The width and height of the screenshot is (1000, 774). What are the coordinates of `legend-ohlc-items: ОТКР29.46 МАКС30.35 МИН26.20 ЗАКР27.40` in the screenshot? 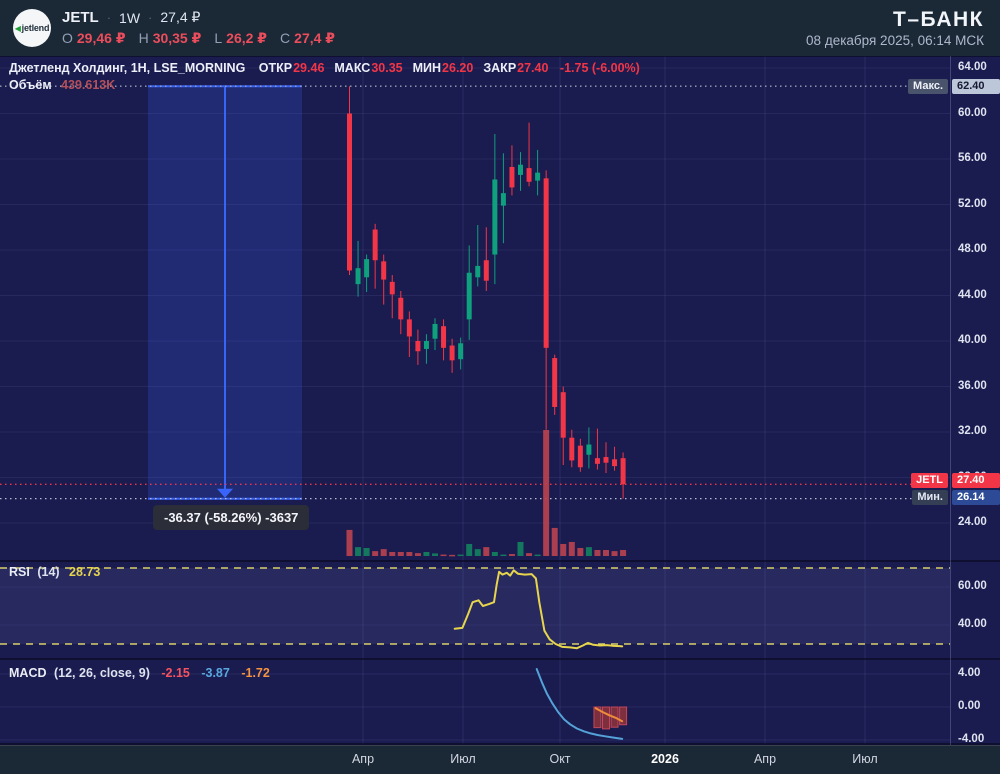 It's located at (399, 68).